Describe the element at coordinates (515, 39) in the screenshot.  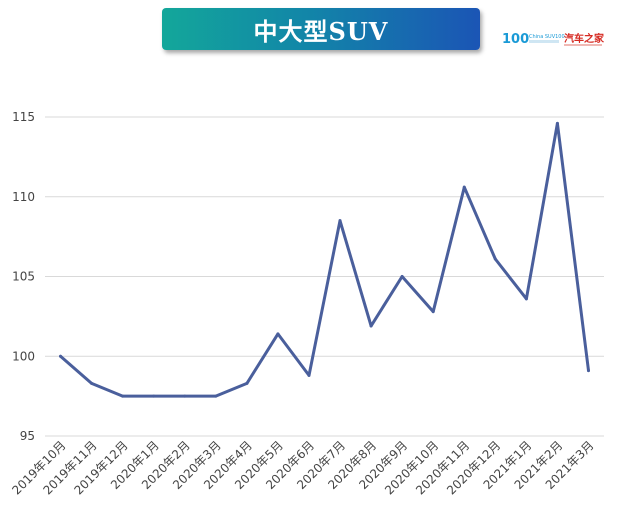
I see `svg-text: 100` at that location.